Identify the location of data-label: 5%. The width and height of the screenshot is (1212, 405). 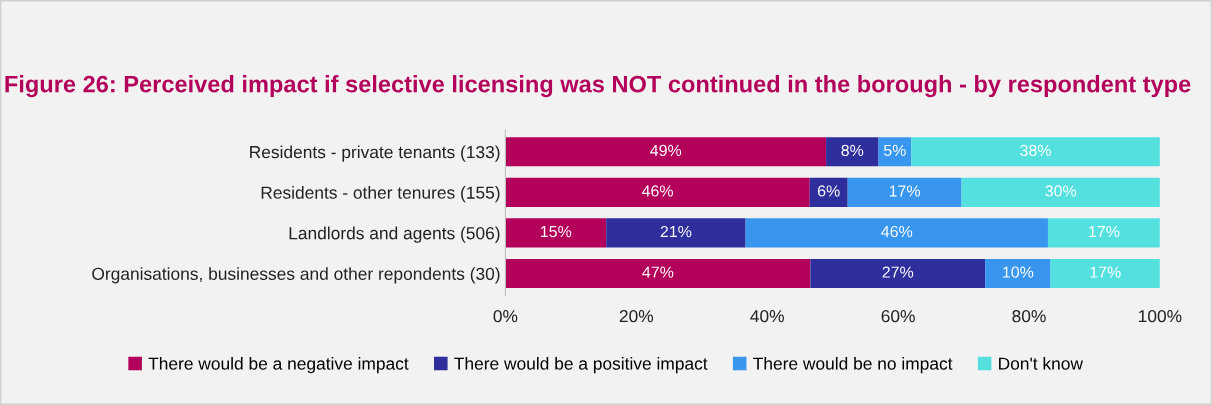
(894, 150).